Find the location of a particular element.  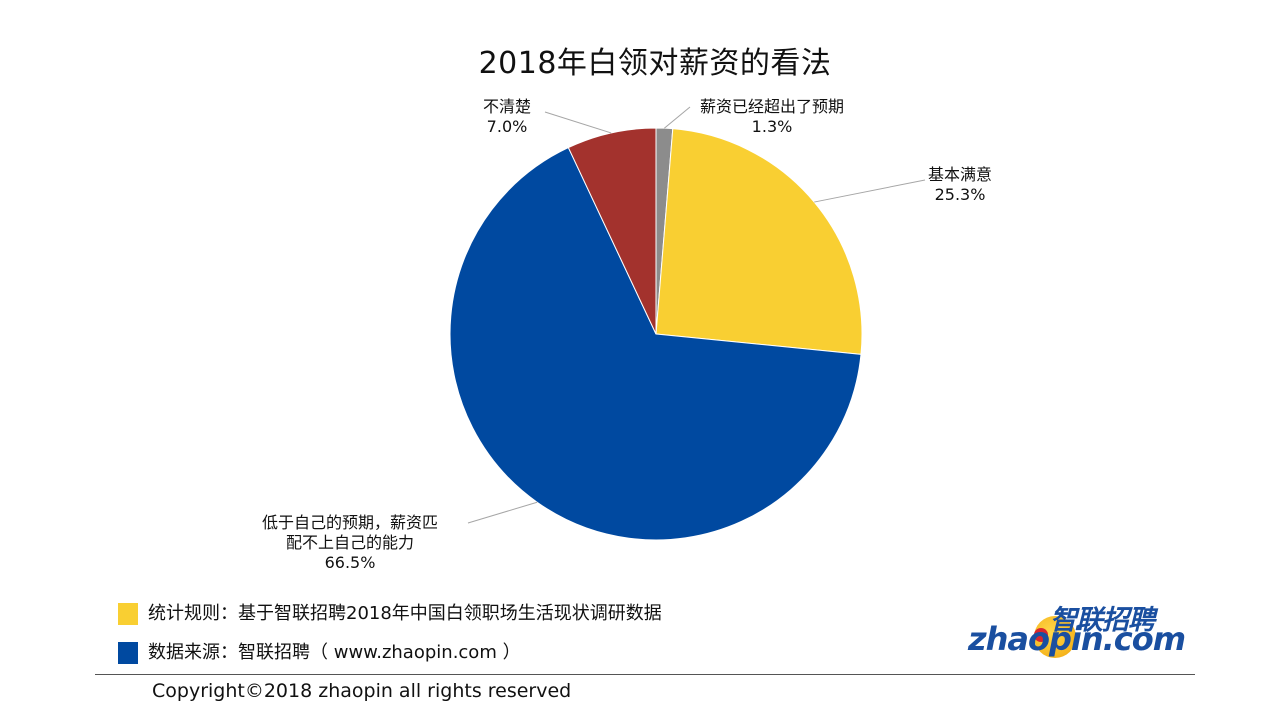

zhaopin-logo: 智联招聘 zhaopin.com is located at coordinates (1077, 628).